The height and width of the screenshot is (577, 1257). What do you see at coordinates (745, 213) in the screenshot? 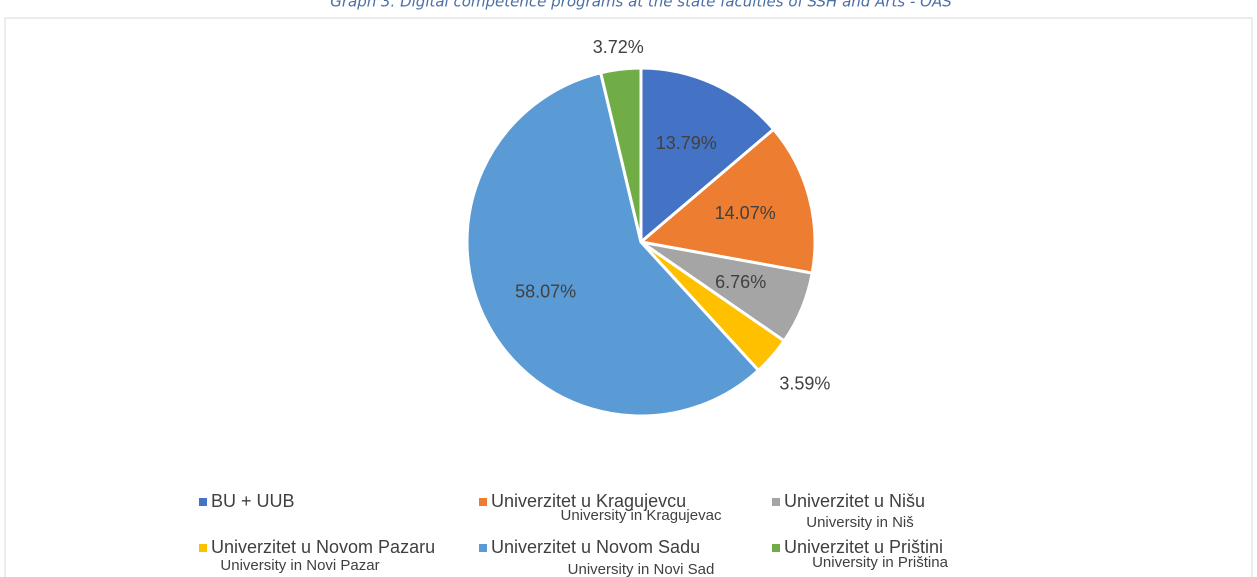
I see `data-label: 14.07%` at bounding box center [745, 213].